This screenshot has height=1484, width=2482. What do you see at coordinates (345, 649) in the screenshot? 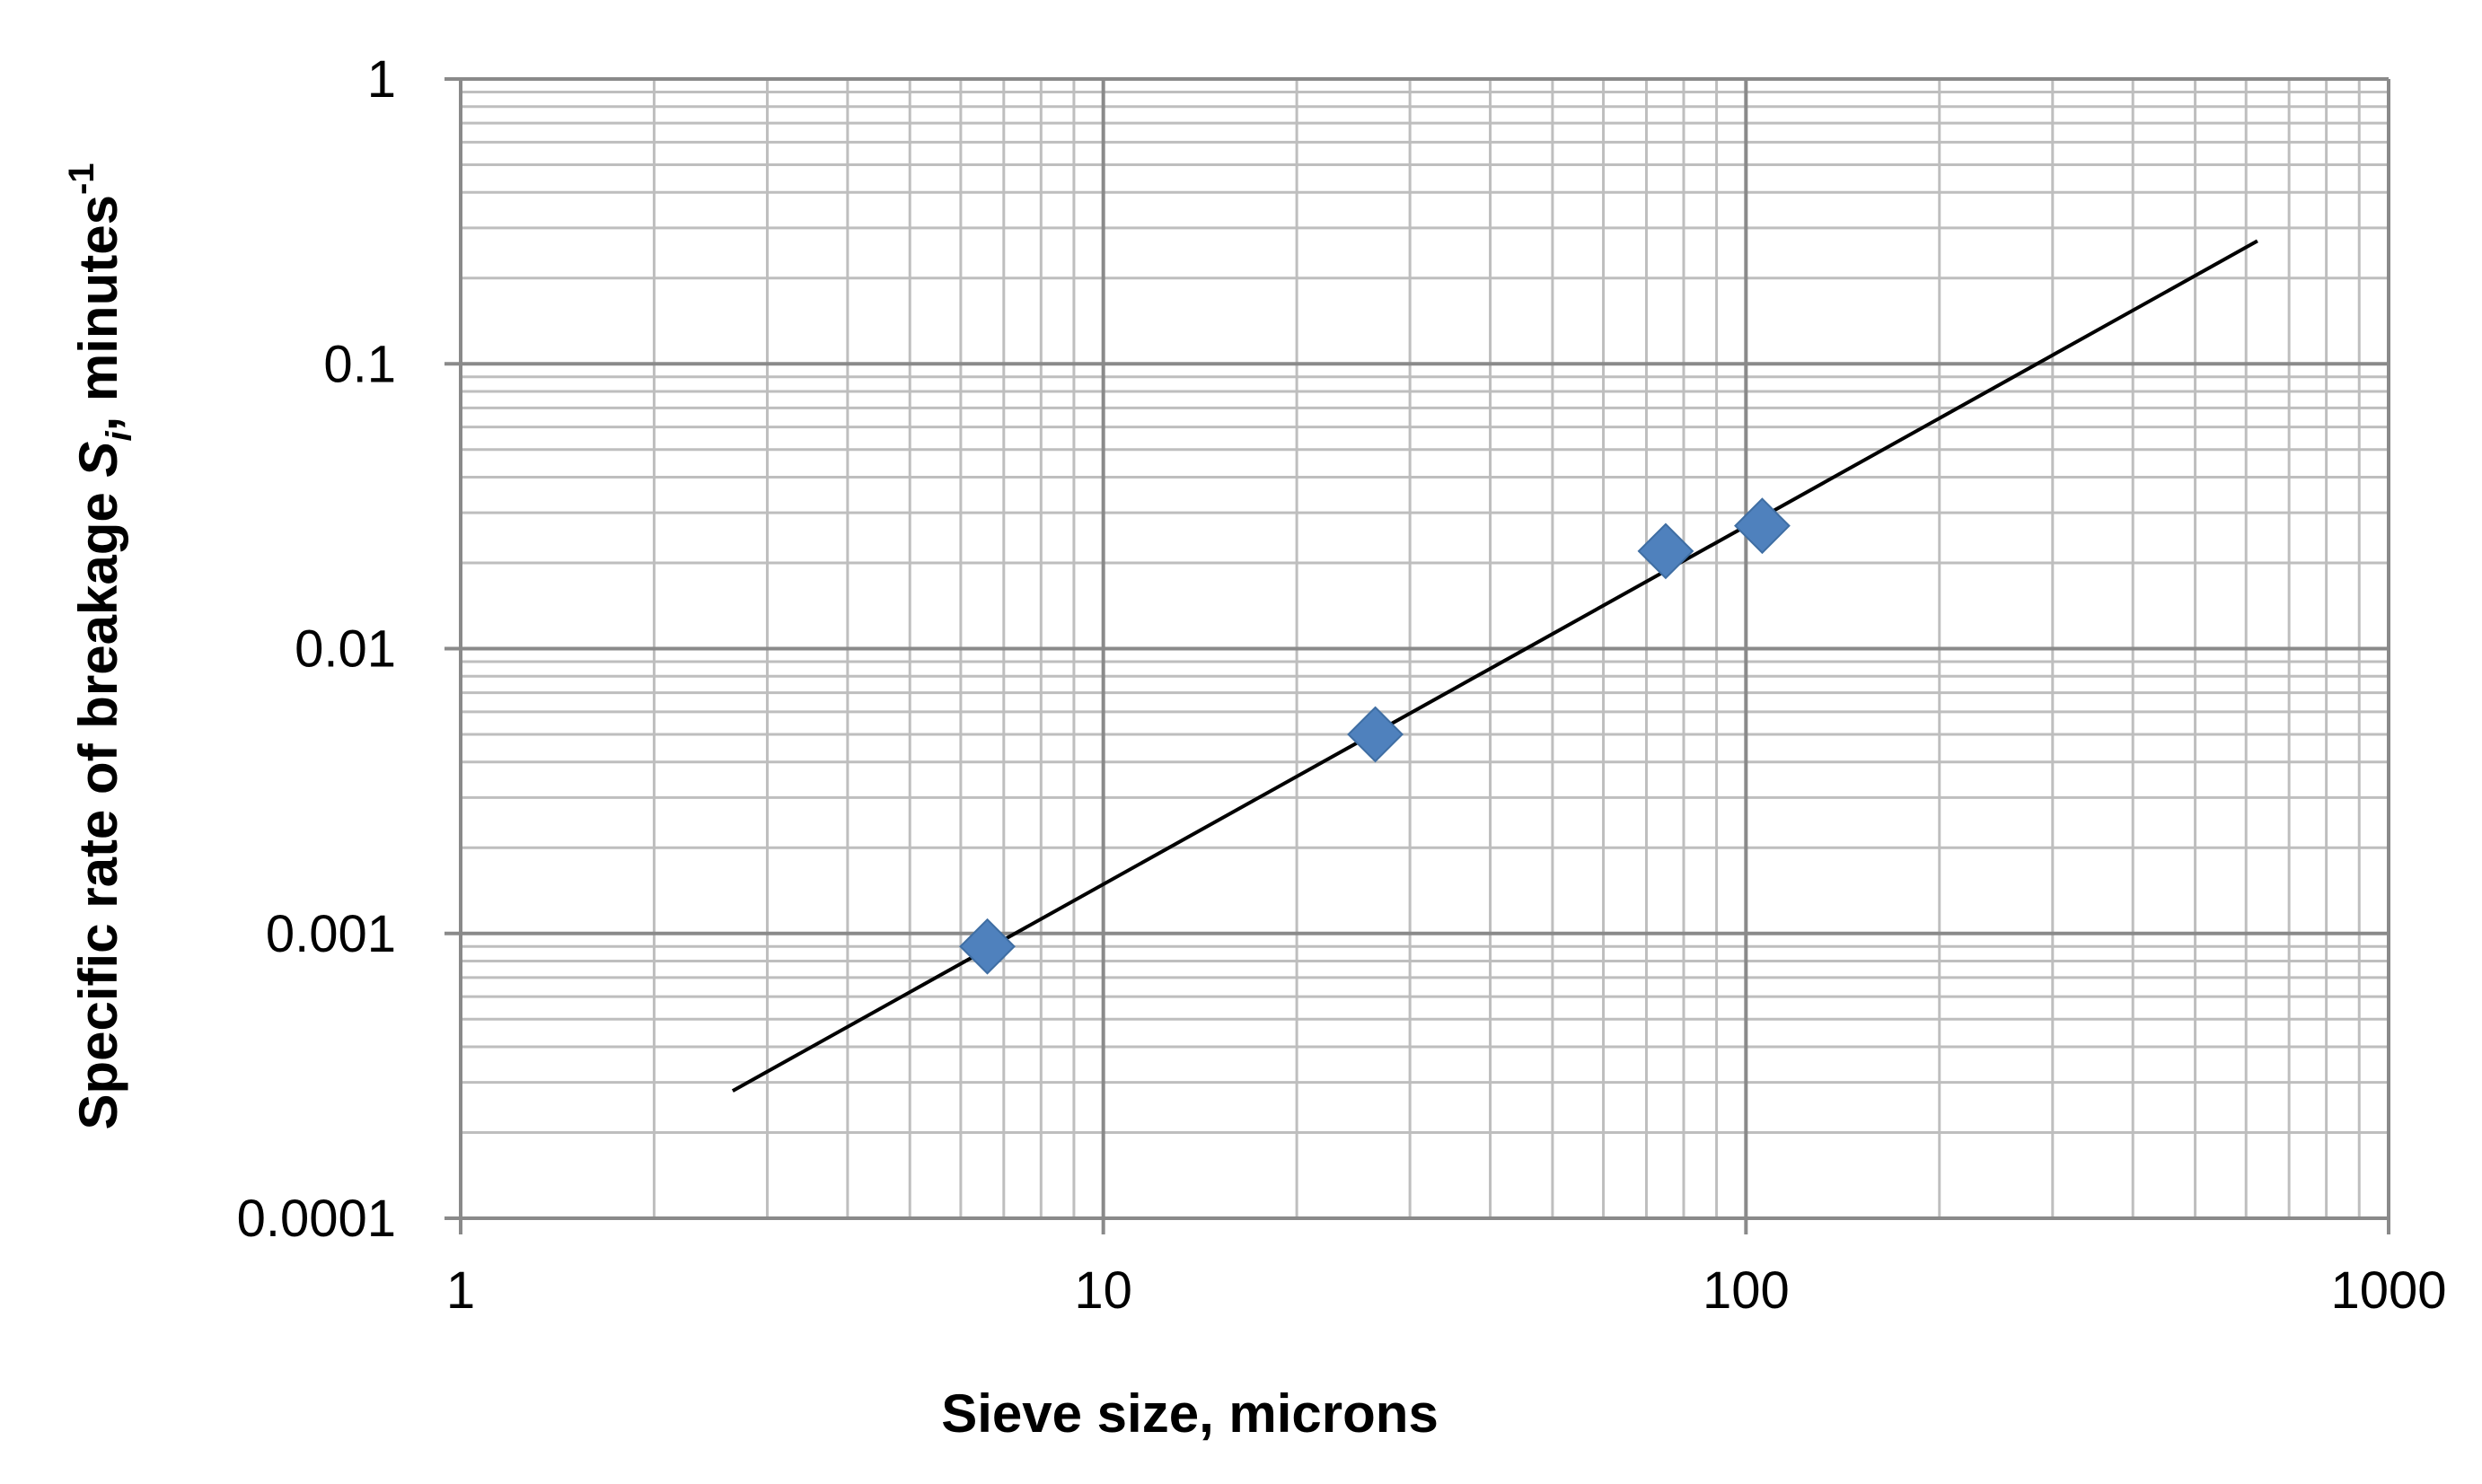
I see `y-tick-label: 0.01` at bounding box center [345, 649].